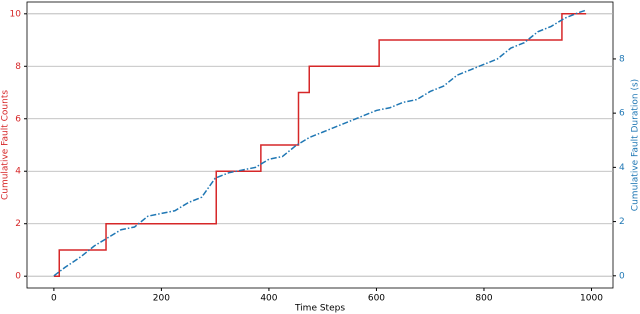 The image size is (640, 314). Describe the element at coordinates (622, 168) in the screenshot. I see `y2-tick-label: 4` at that location.